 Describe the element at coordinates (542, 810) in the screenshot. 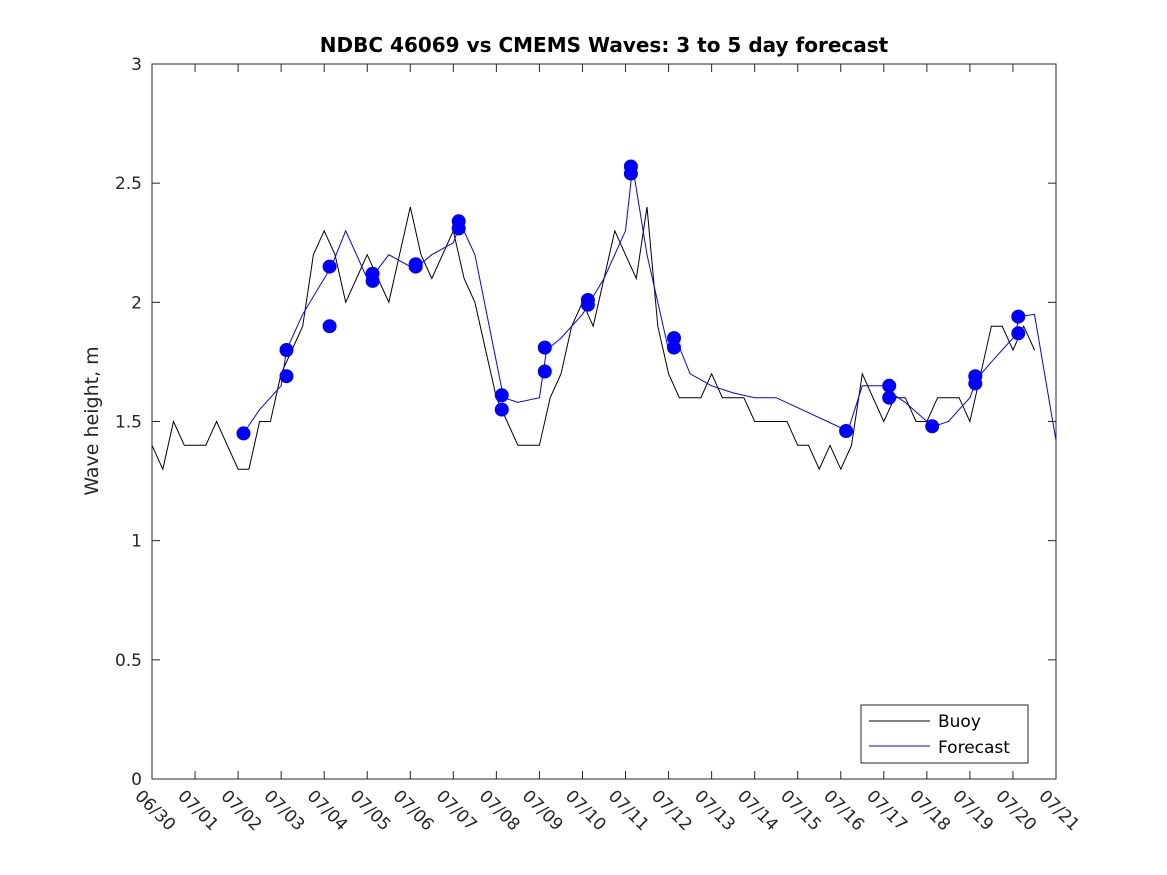

I see `x-tick-label: 07/09` at that location.